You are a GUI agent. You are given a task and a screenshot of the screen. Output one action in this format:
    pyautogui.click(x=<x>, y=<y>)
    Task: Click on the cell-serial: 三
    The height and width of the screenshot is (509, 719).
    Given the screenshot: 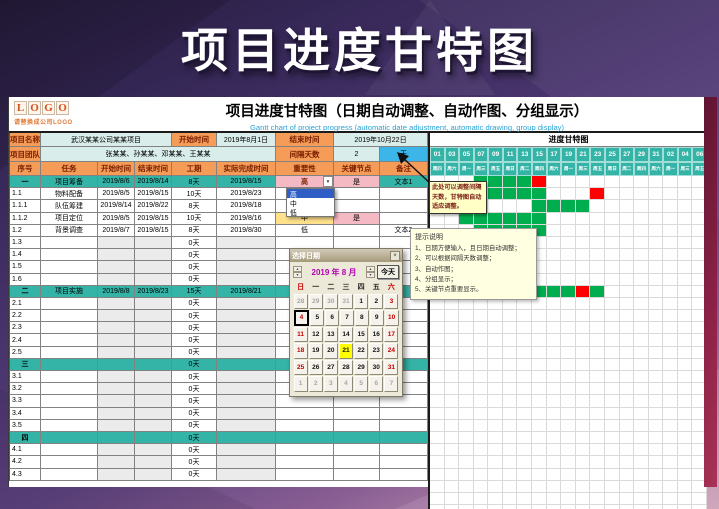 What is the action you would take?
    pyautogui.click(x=25, y=364)
    